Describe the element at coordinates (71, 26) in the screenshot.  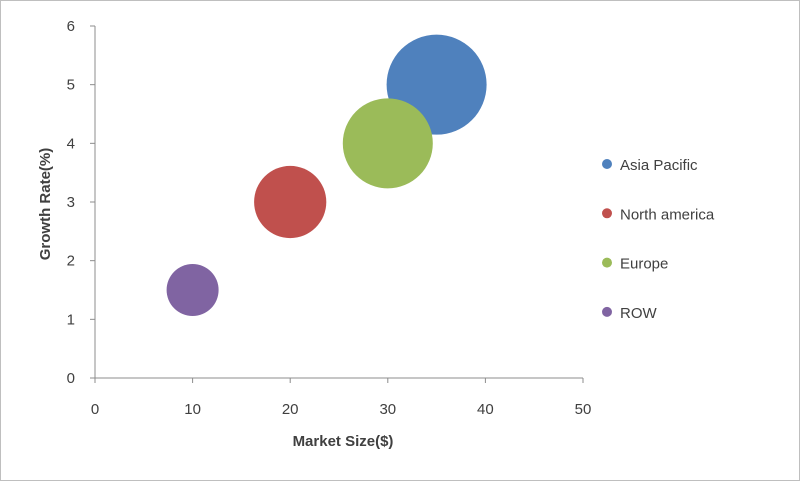
I see `y-tick-label: 6` at that location.